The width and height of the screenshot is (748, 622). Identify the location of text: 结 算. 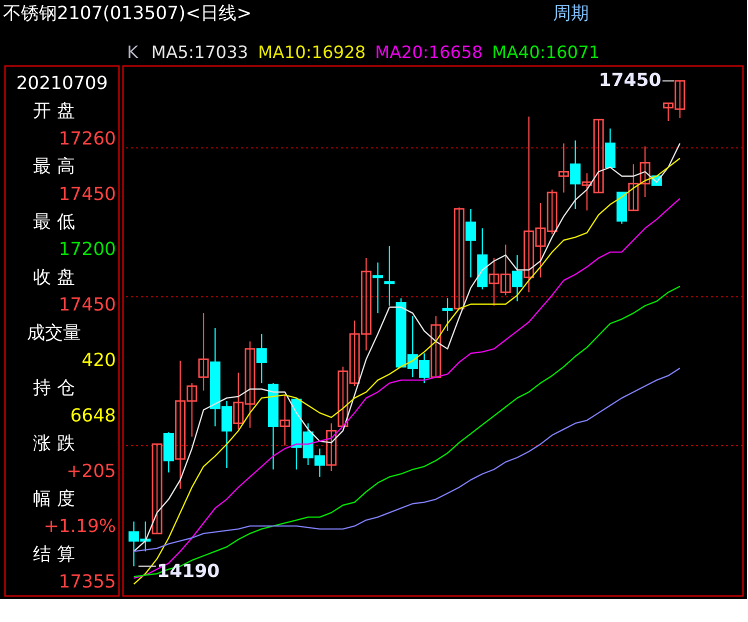
(54, 554).